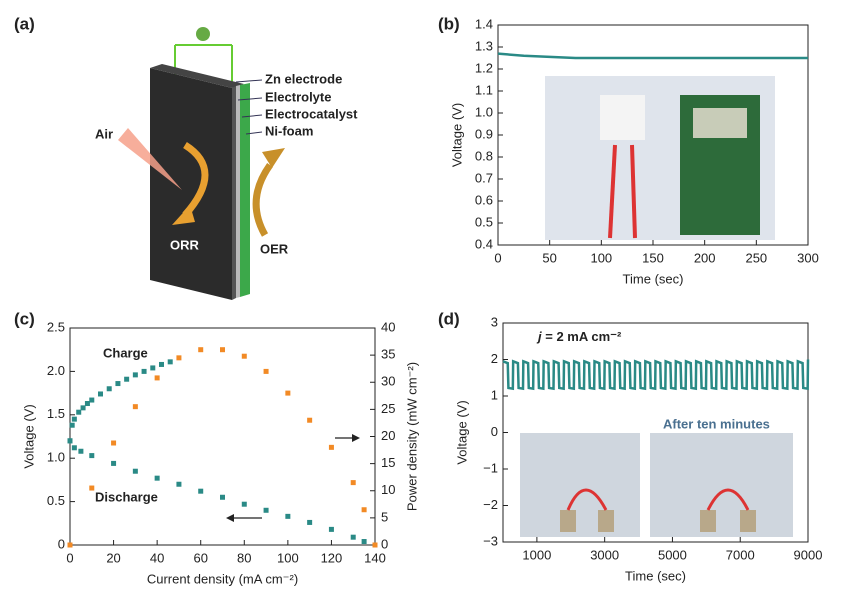 Image resolution: width=850 pixels, height=600 pixels. Describe the element at coordinates (388, 462) in the screenshot. I see `y2-tick-label: 15` at that location.